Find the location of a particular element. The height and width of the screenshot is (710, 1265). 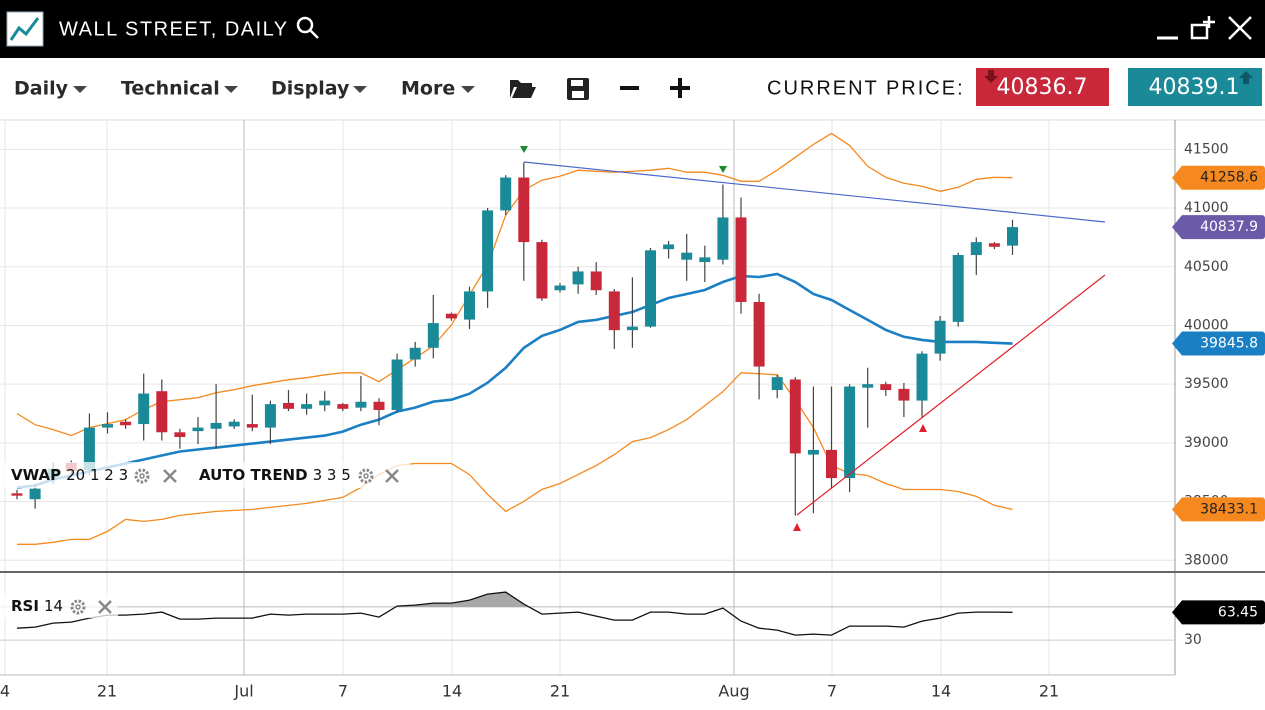

indicator-name: VWAP is located at coordinates (36, 475).